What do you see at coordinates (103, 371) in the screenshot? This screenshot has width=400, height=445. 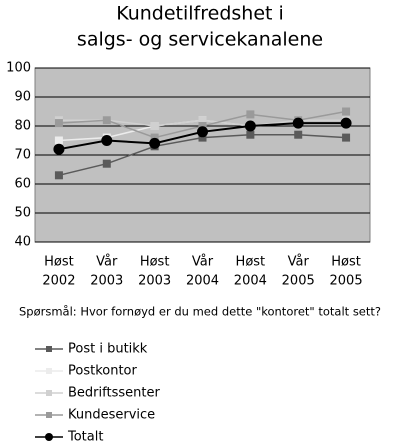 I see `legend-label: Postkontor` at bounding box center [103, 371].